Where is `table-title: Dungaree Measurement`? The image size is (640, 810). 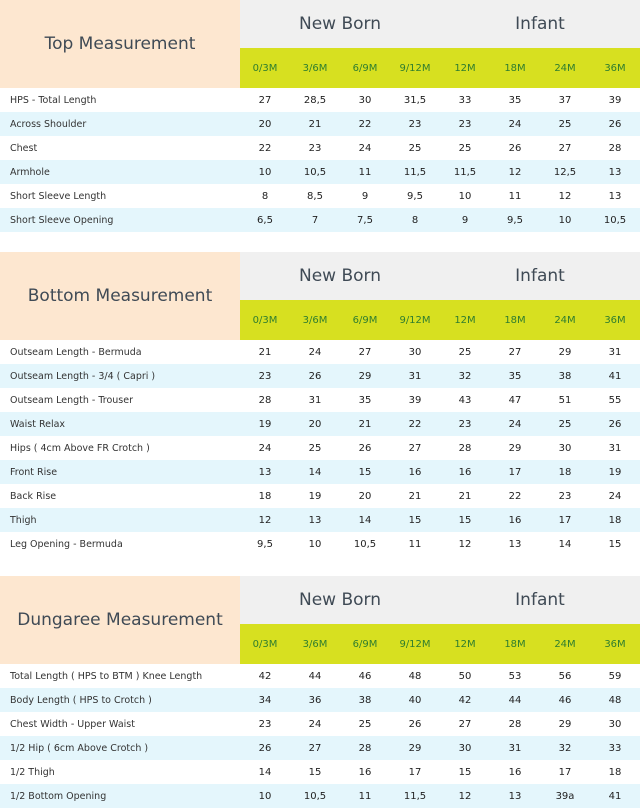
table-title: Dungaree Measurement is located at coordinates (120, 620).